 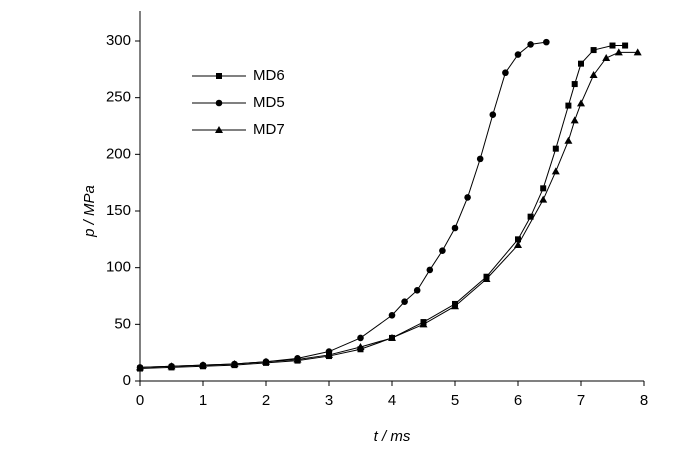 What do you see at coordinates (392, 436) in the screenshot?
I see `x-axis-label: t / ms` at bounding box center [392, 436].